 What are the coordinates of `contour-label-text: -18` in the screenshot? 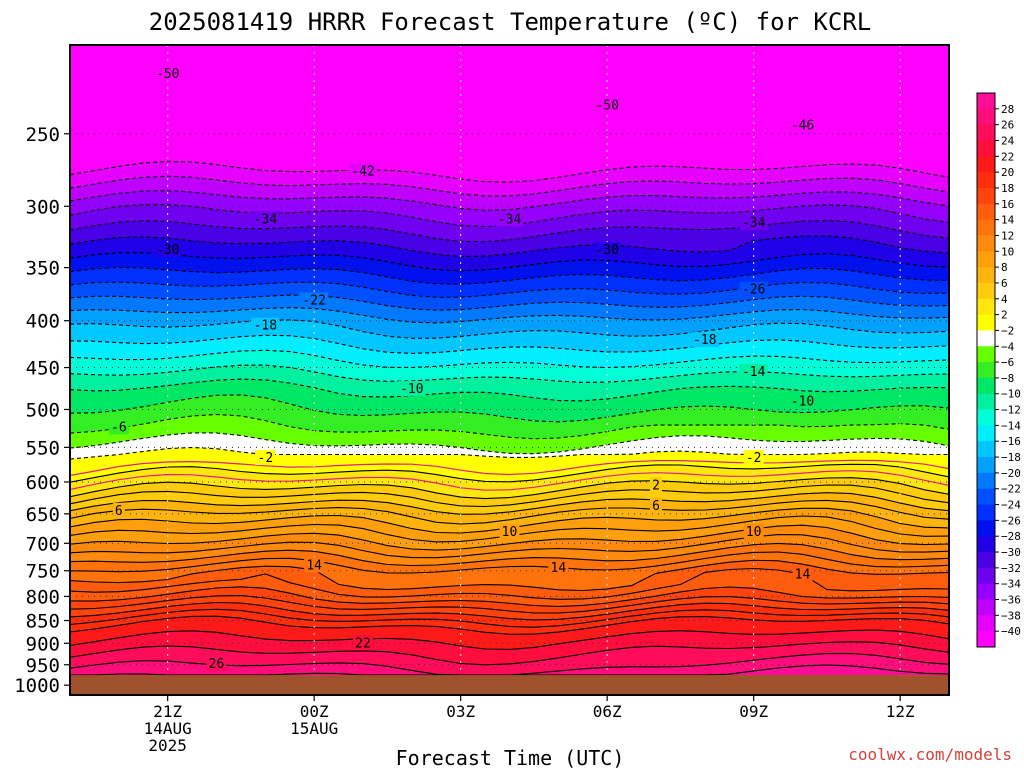 It's located at (265, 326).